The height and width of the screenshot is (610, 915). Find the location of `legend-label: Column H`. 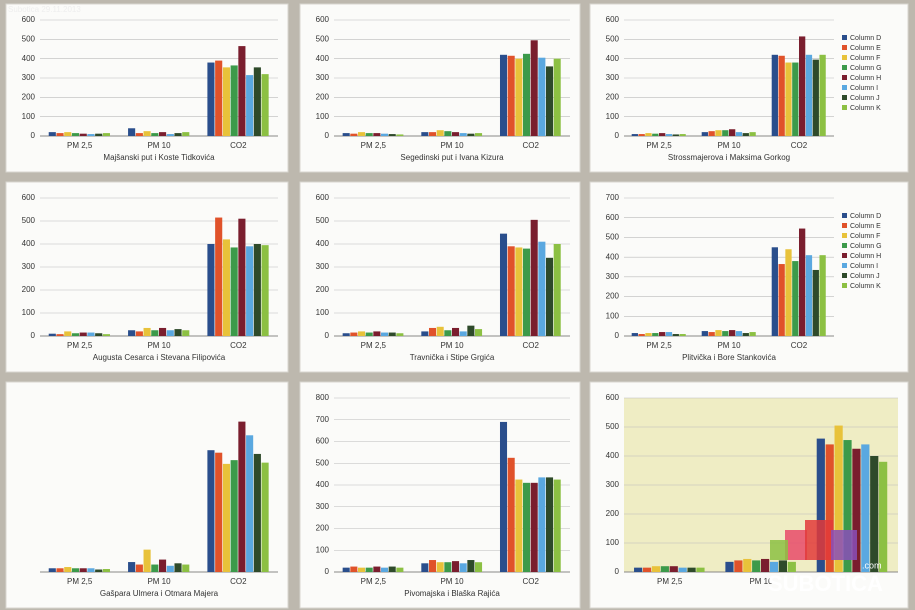

legend-label: Column H is located at coordinates (865, 78).